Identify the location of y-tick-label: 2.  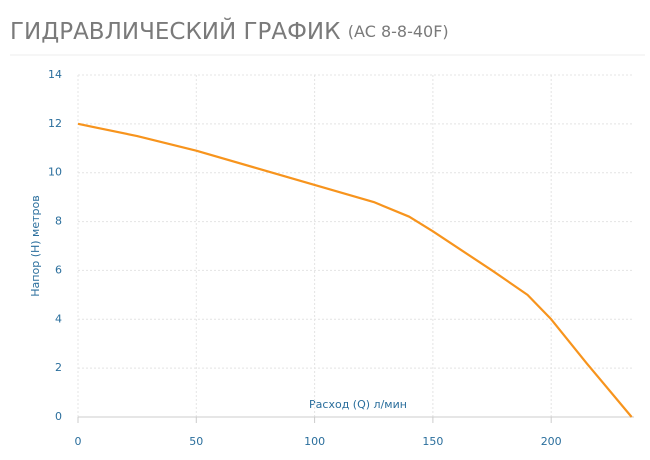
(58, 367).